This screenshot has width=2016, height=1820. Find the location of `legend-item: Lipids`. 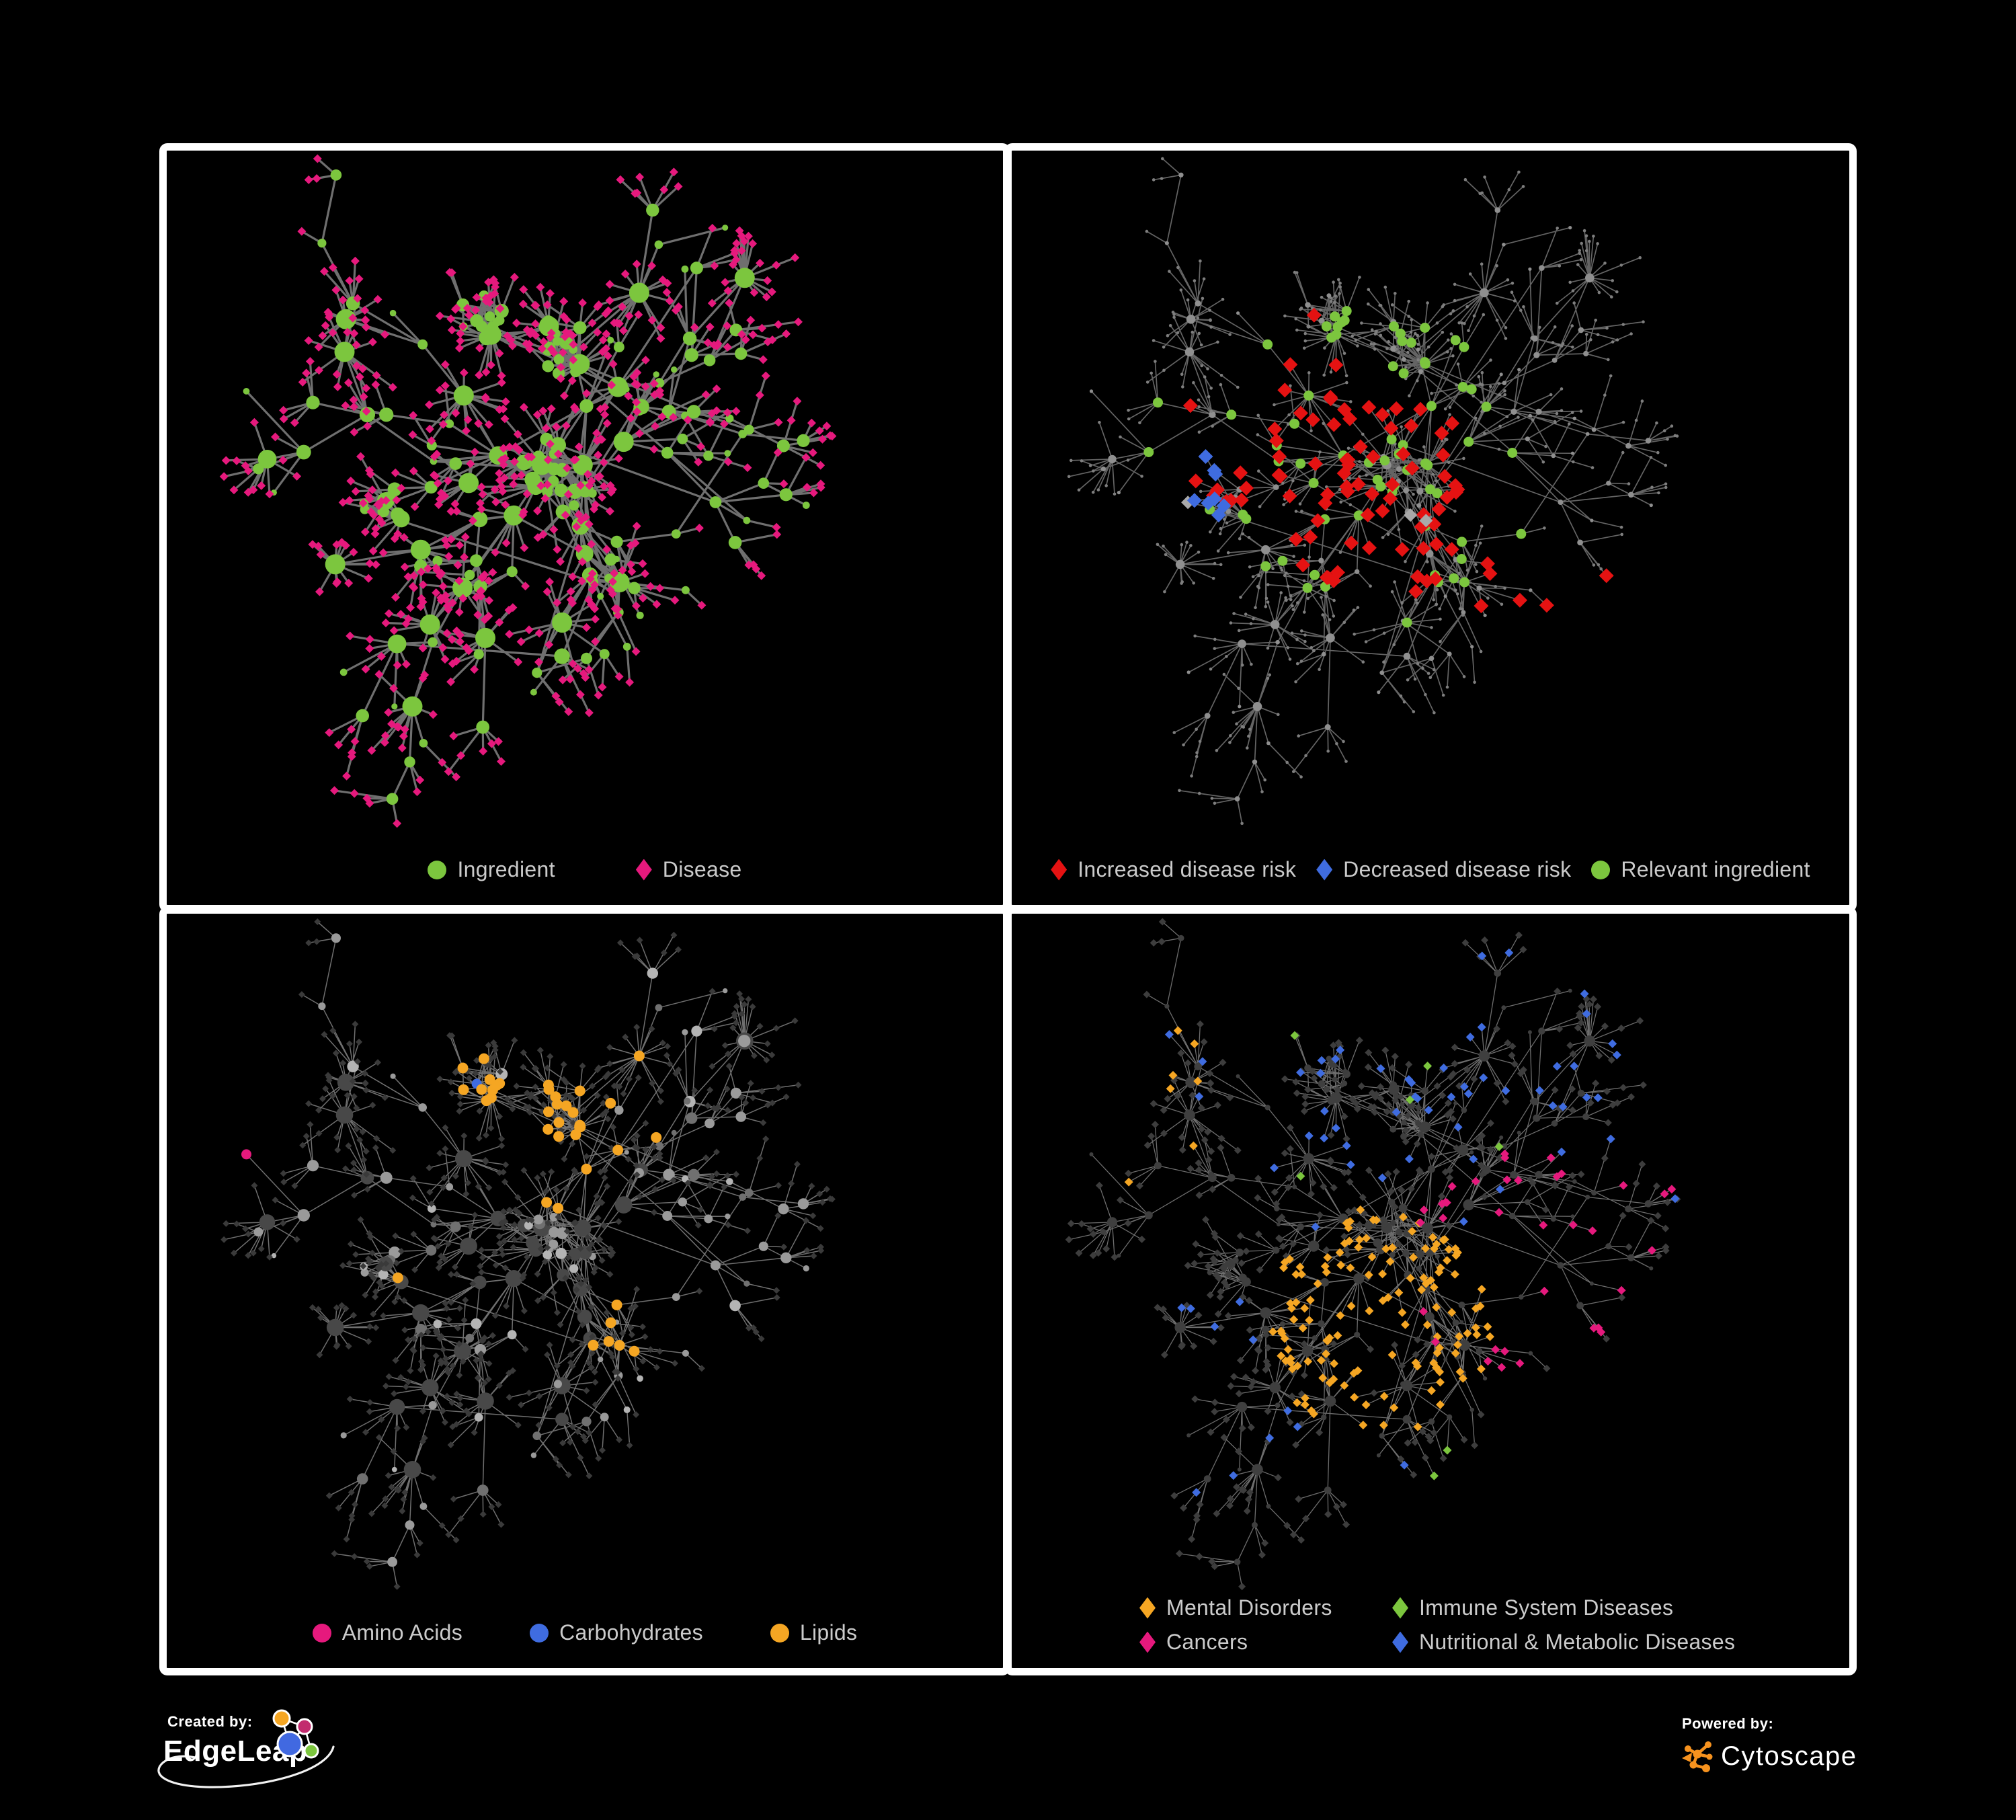

legend-item: Lipids is located at coordinates (813, 1632).